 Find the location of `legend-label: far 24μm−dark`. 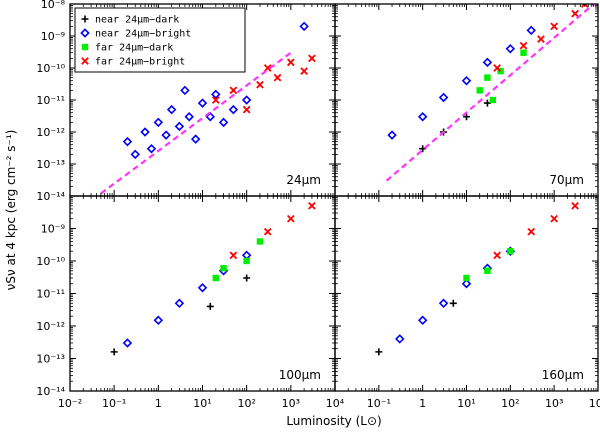

legend-label: far 24μm−dark is located at coordinates (134, 48).